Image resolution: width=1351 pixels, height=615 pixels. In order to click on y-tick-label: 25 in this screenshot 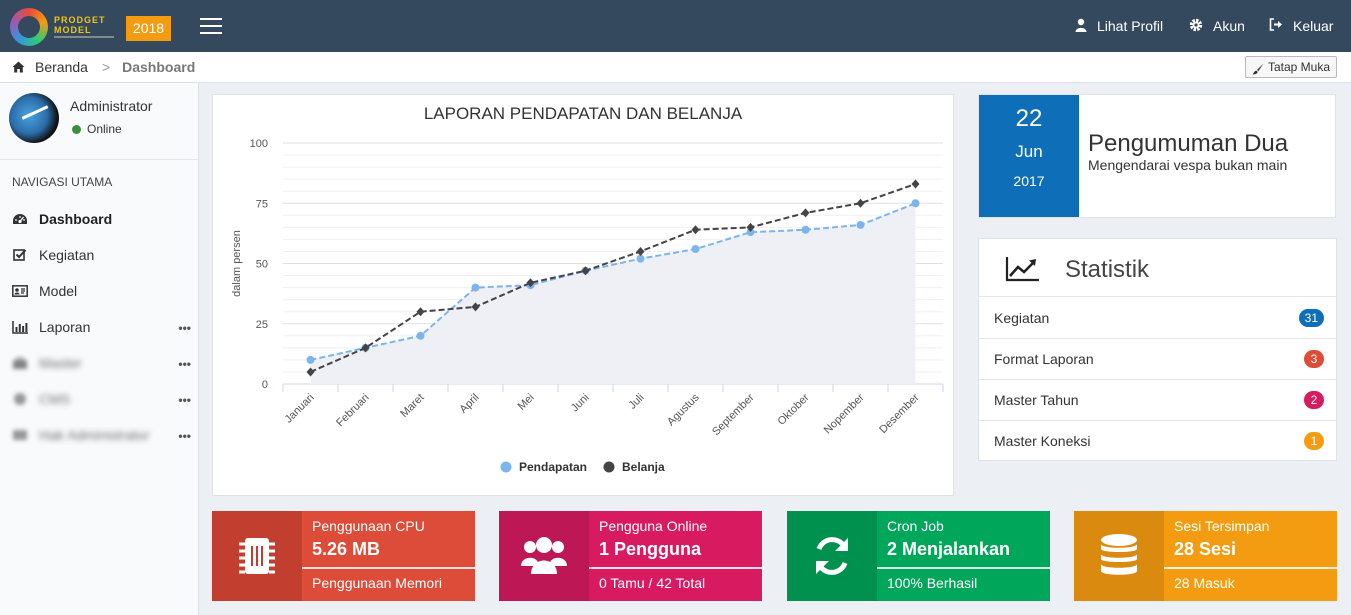, I will do `click(262, 325)`.